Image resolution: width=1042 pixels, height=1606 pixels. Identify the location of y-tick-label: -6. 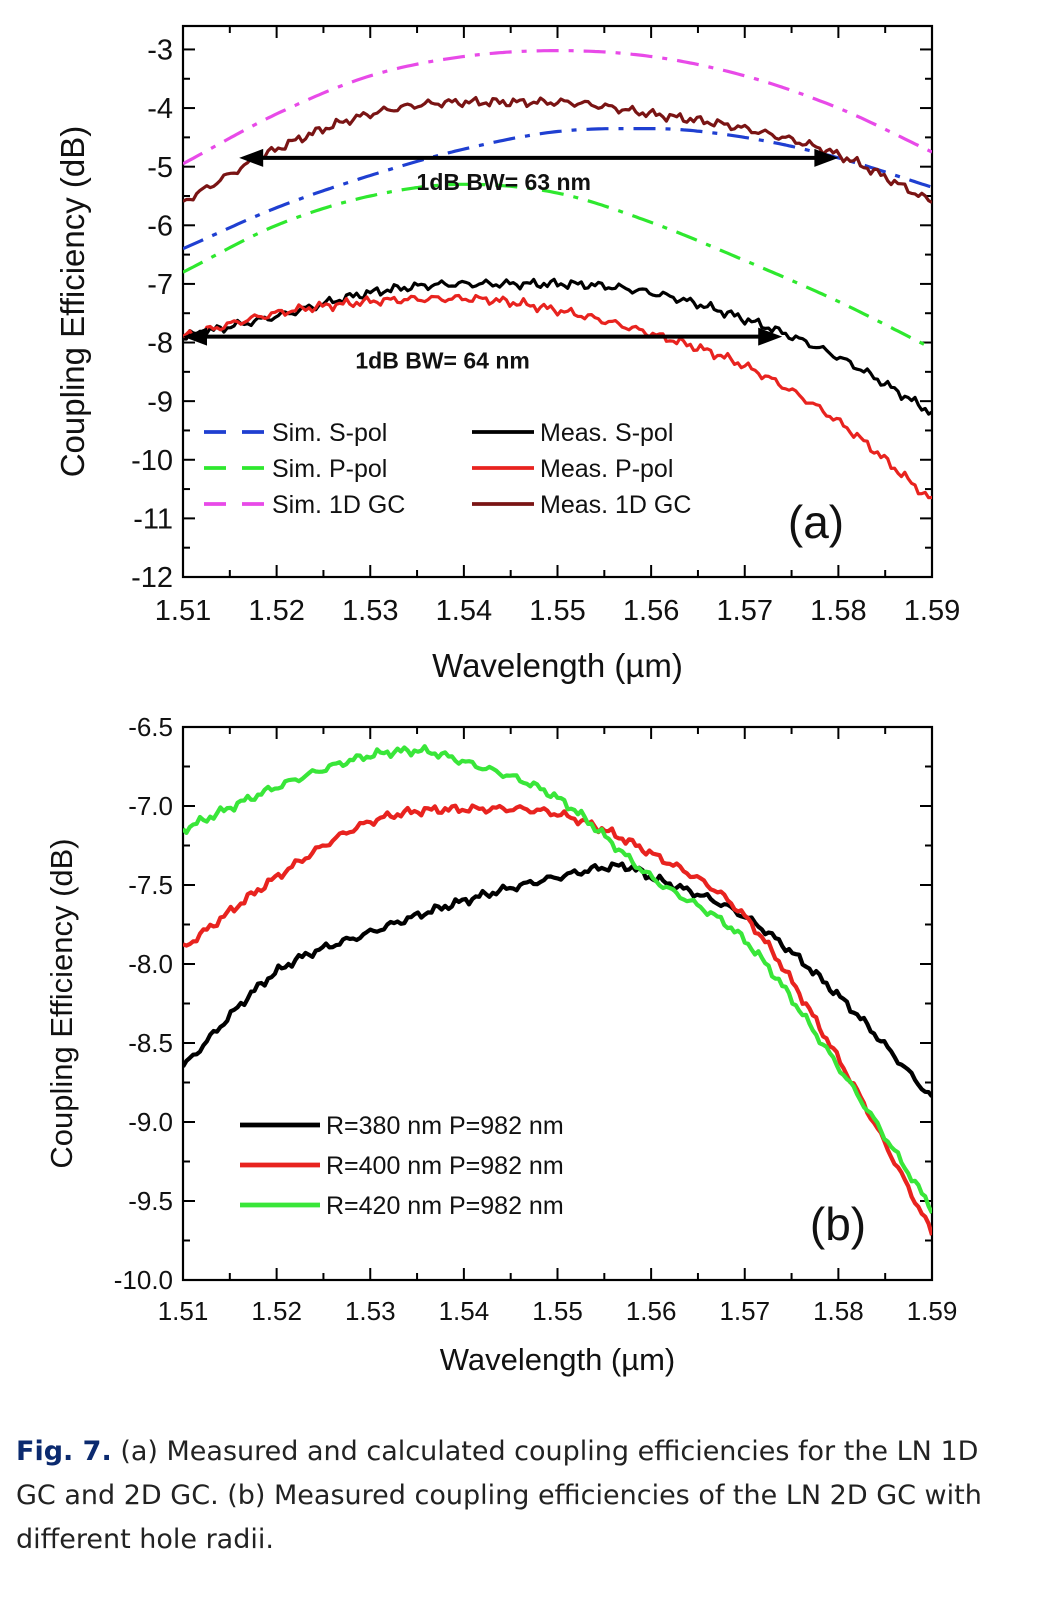
(160, 226).